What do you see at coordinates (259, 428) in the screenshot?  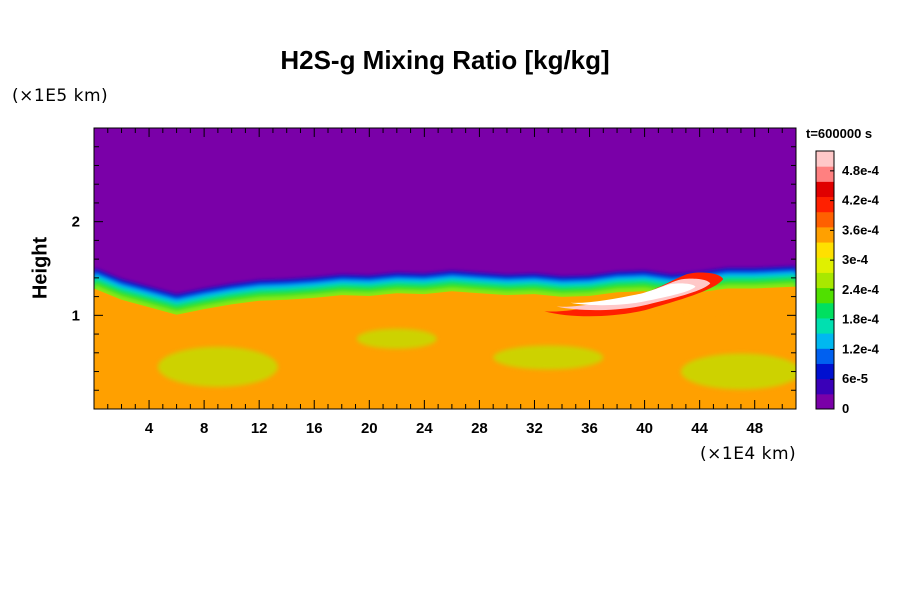 I see `x-tick-label: 12` at bounding box center [259, 428].